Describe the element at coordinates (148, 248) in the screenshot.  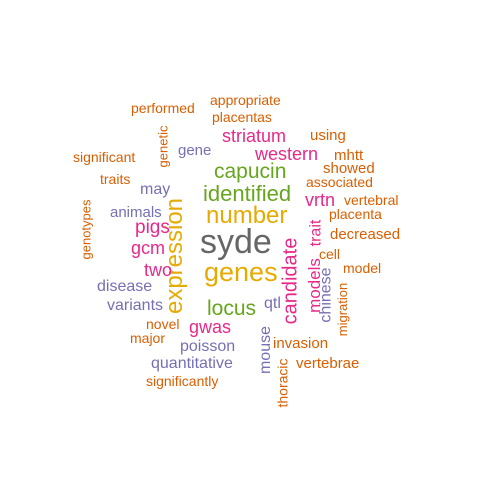
I see `word-gcm: gcm` at that location.